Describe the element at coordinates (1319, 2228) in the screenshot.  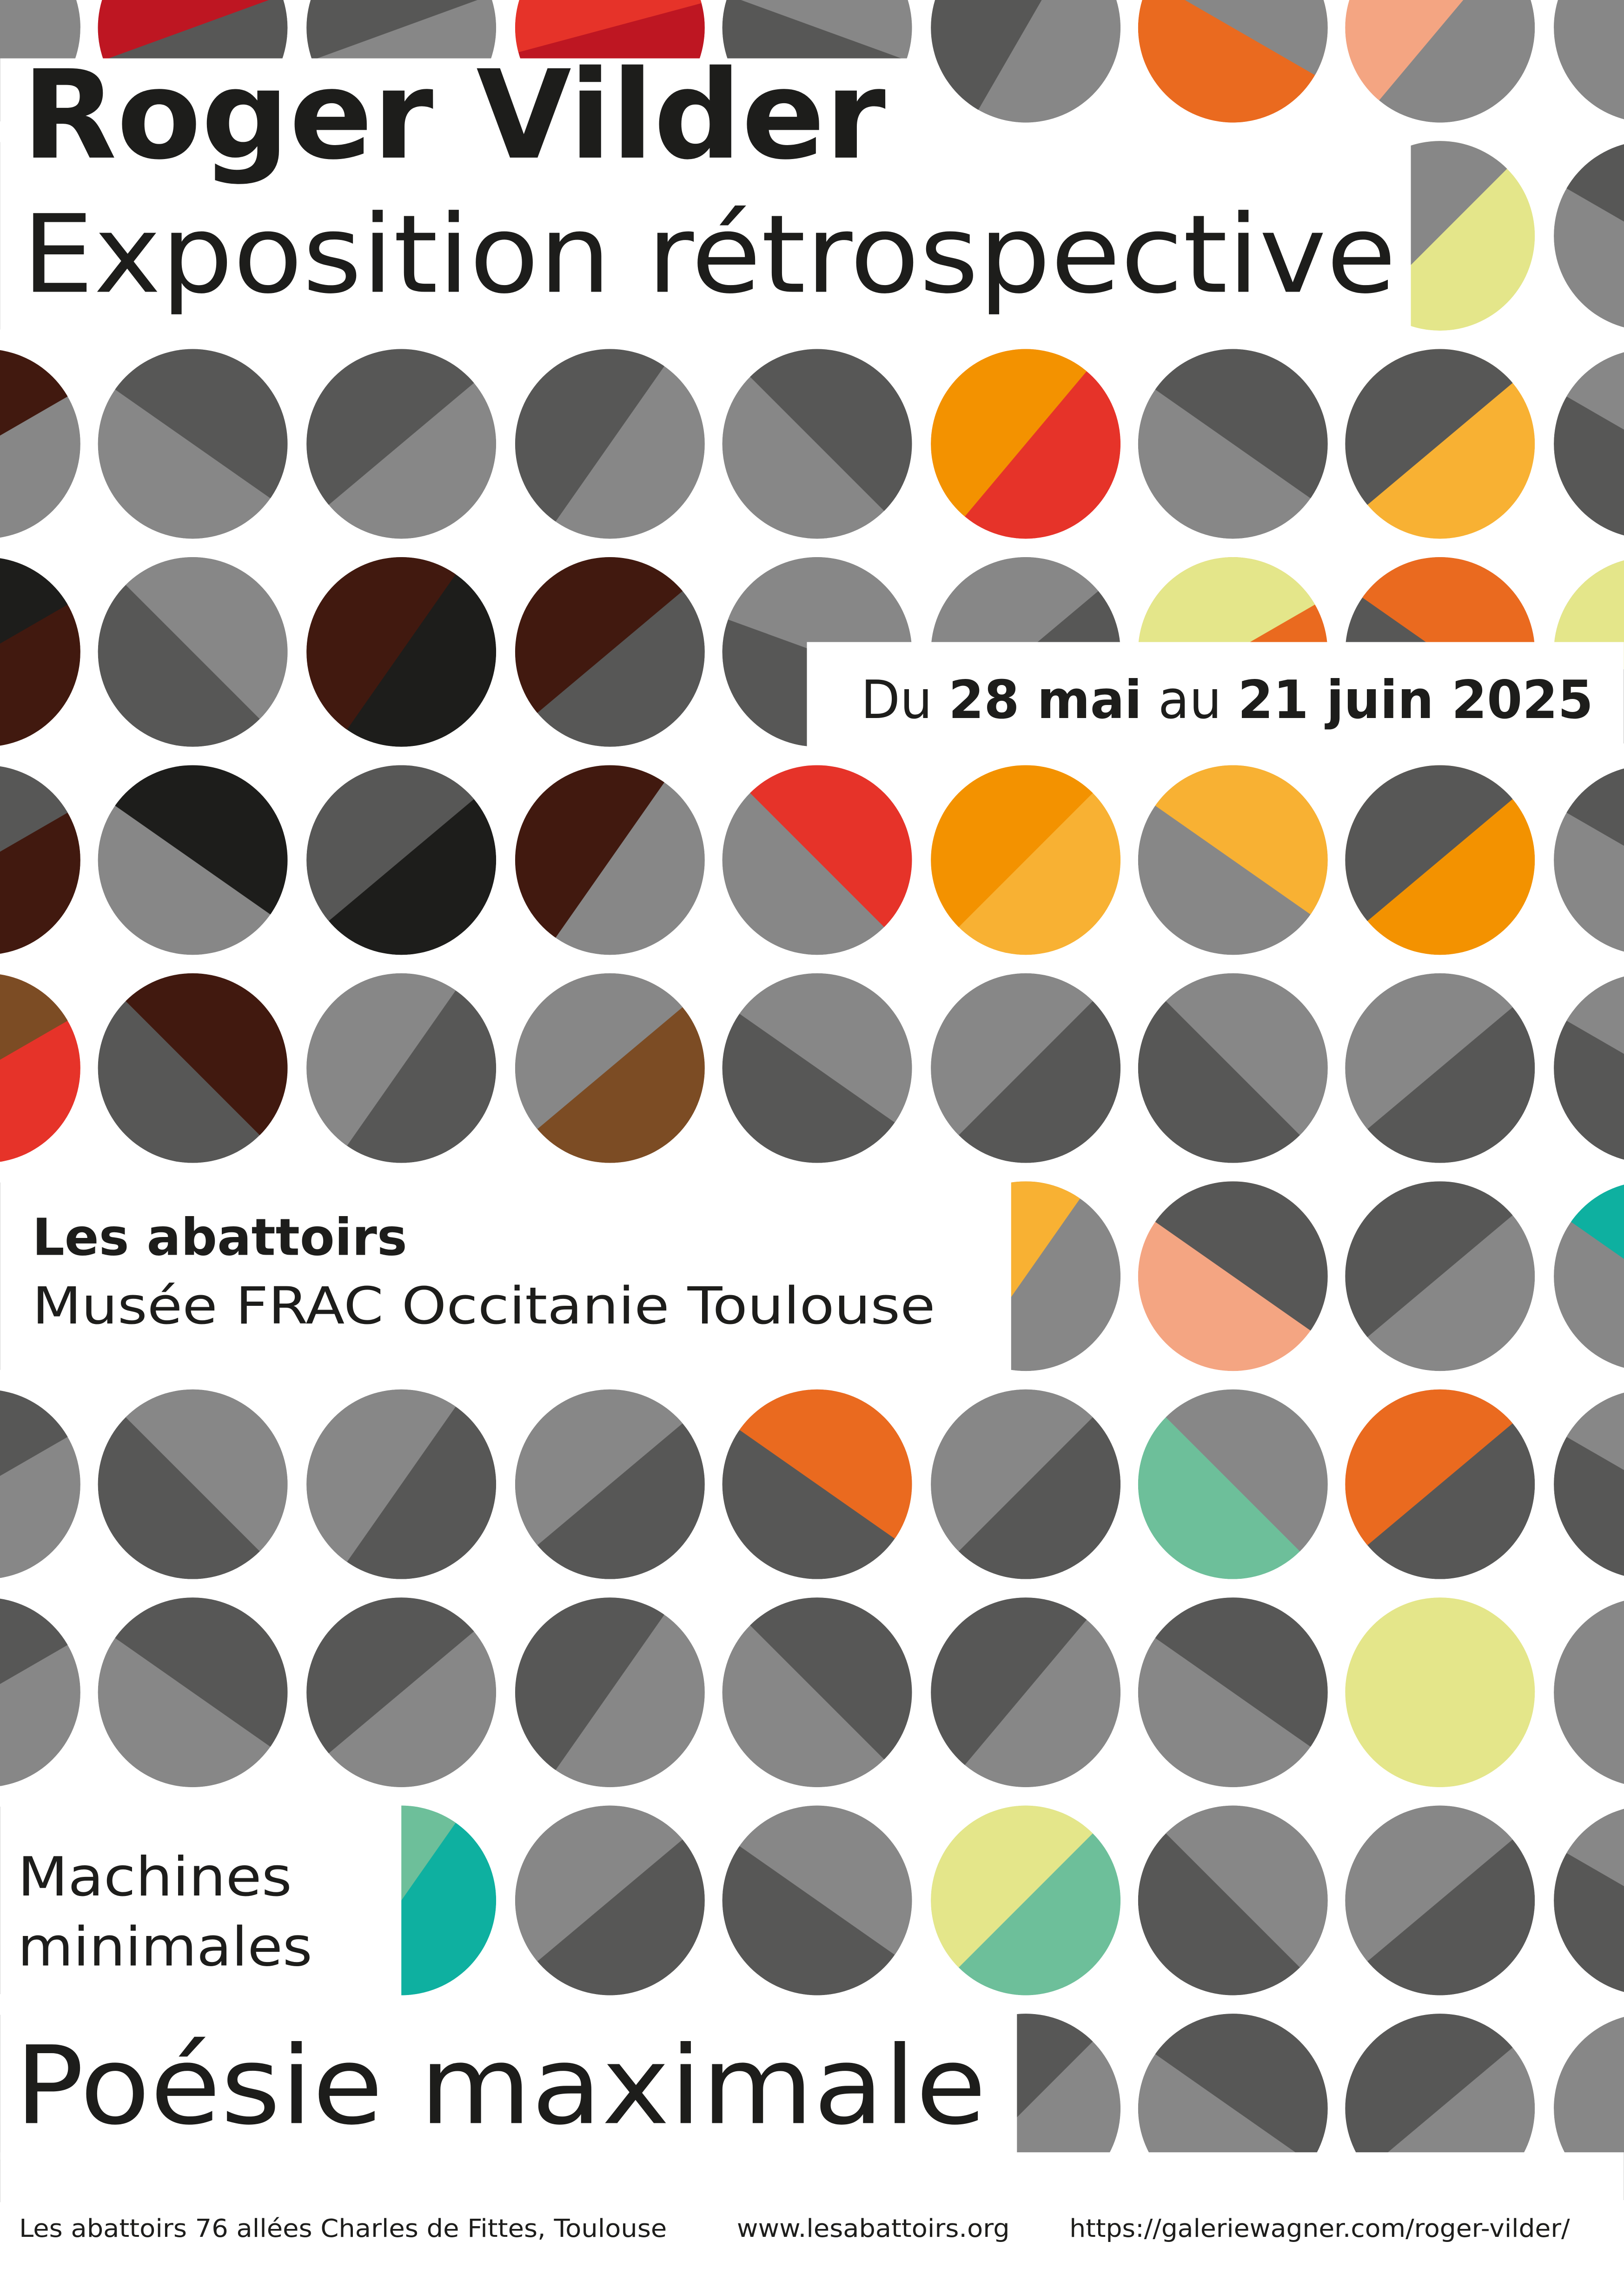
I see `footer-gallery-link: https://galeriewagner.com/roger-vilder/` at that location.